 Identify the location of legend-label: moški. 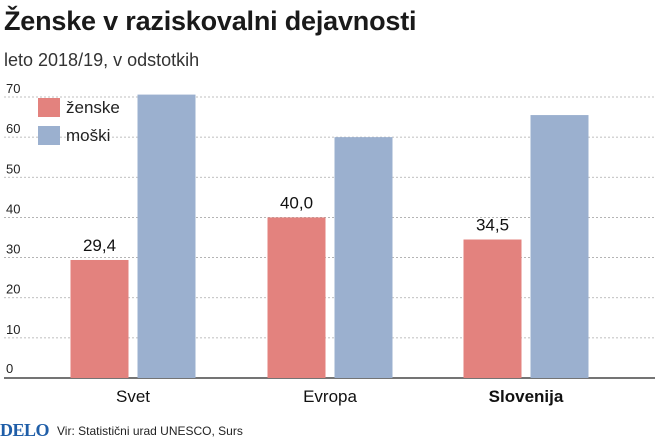
(88, 135).